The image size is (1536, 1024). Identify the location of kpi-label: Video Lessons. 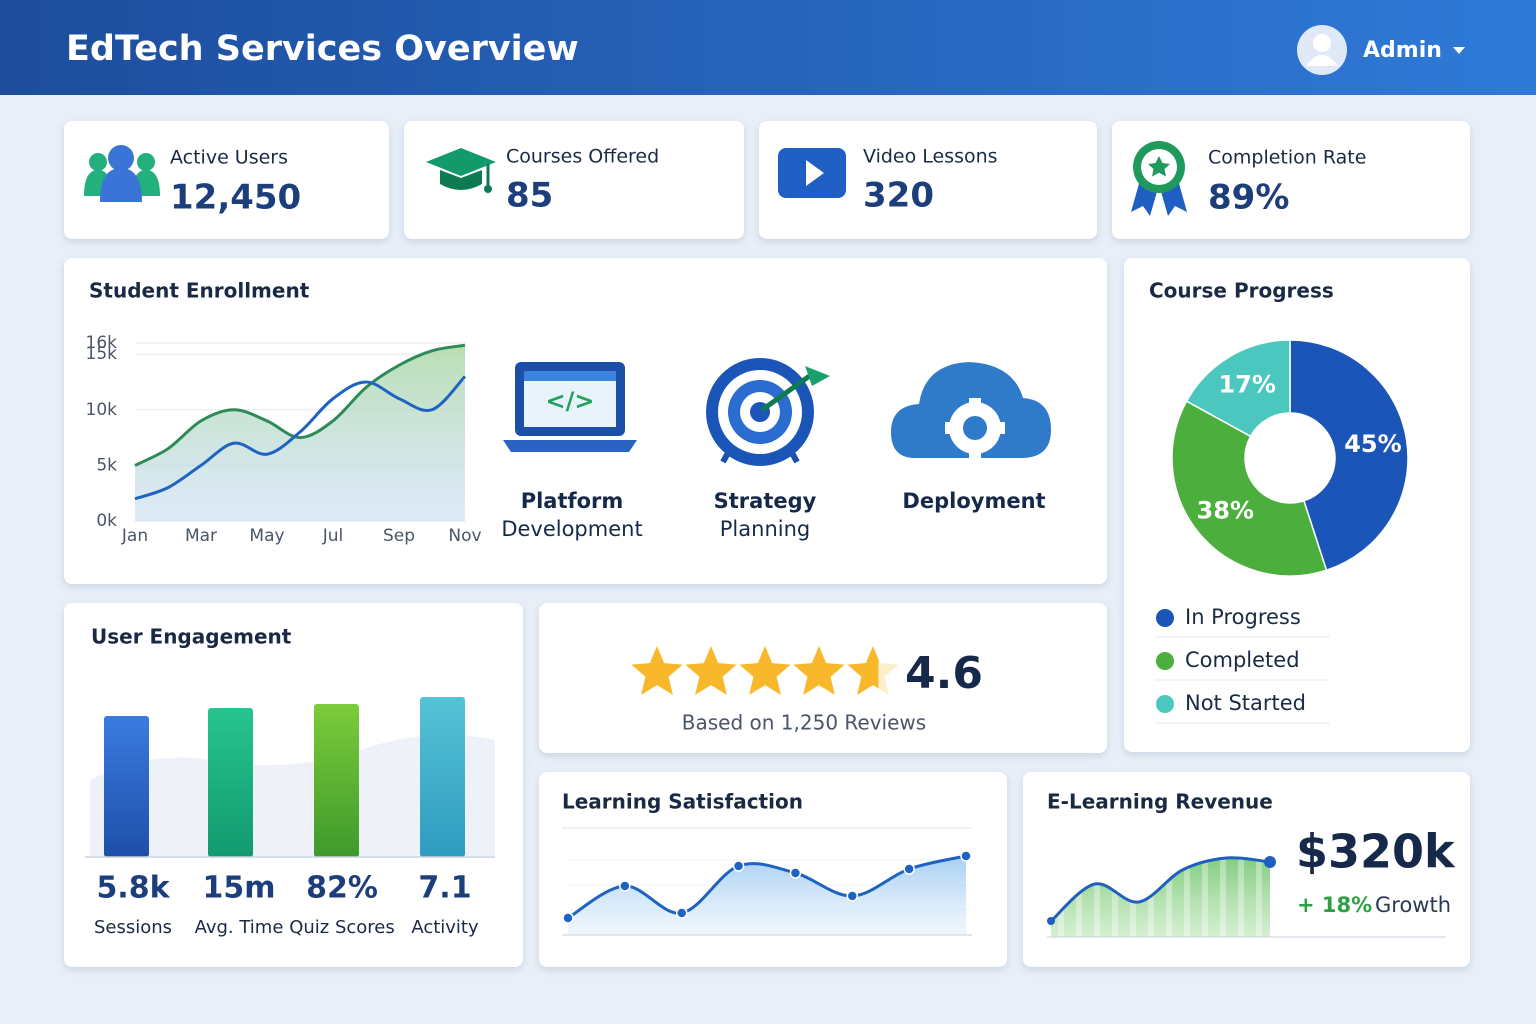
(930, 157).